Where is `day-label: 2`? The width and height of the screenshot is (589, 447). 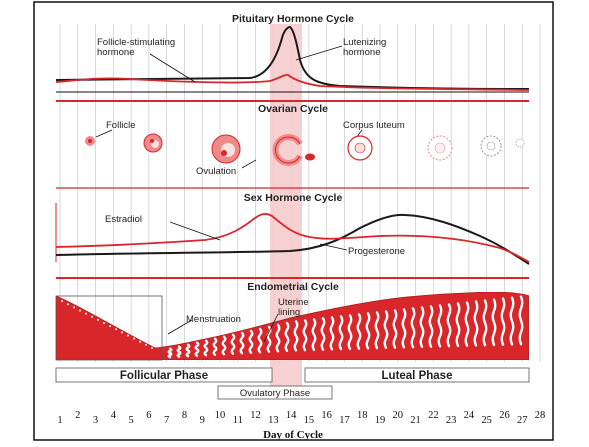
day-label: 2 is located at coordinates (77, 415).